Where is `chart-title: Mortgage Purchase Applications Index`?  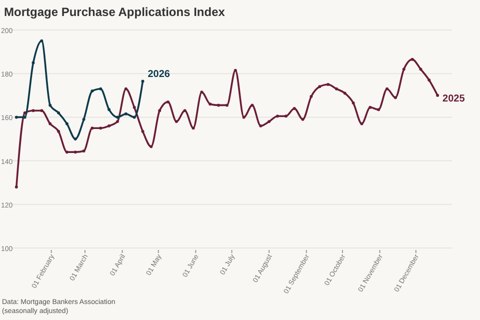 chart-title: Mortgage Purchase Applications Index is located at coordinates (115, 12).